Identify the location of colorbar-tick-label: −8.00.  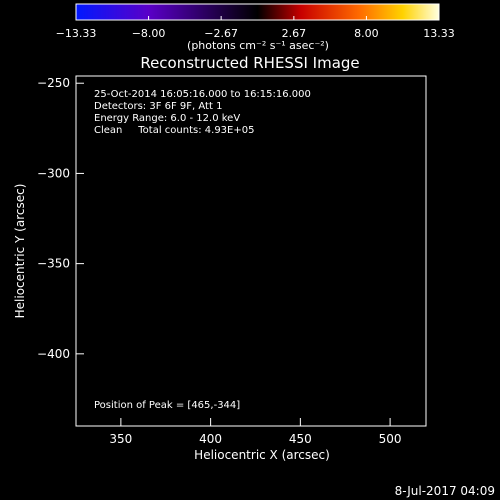
(149, 33).